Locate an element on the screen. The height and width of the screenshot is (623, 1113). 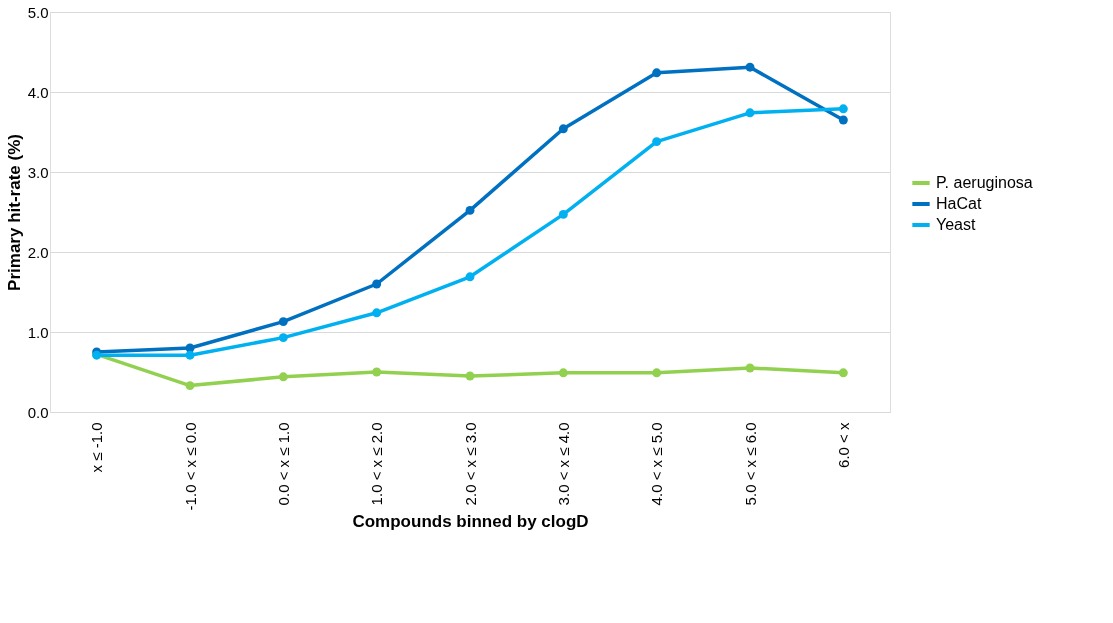
x-tick-label: 2.0 < x ≤ 3.0 is located at coordinates (470, 464).